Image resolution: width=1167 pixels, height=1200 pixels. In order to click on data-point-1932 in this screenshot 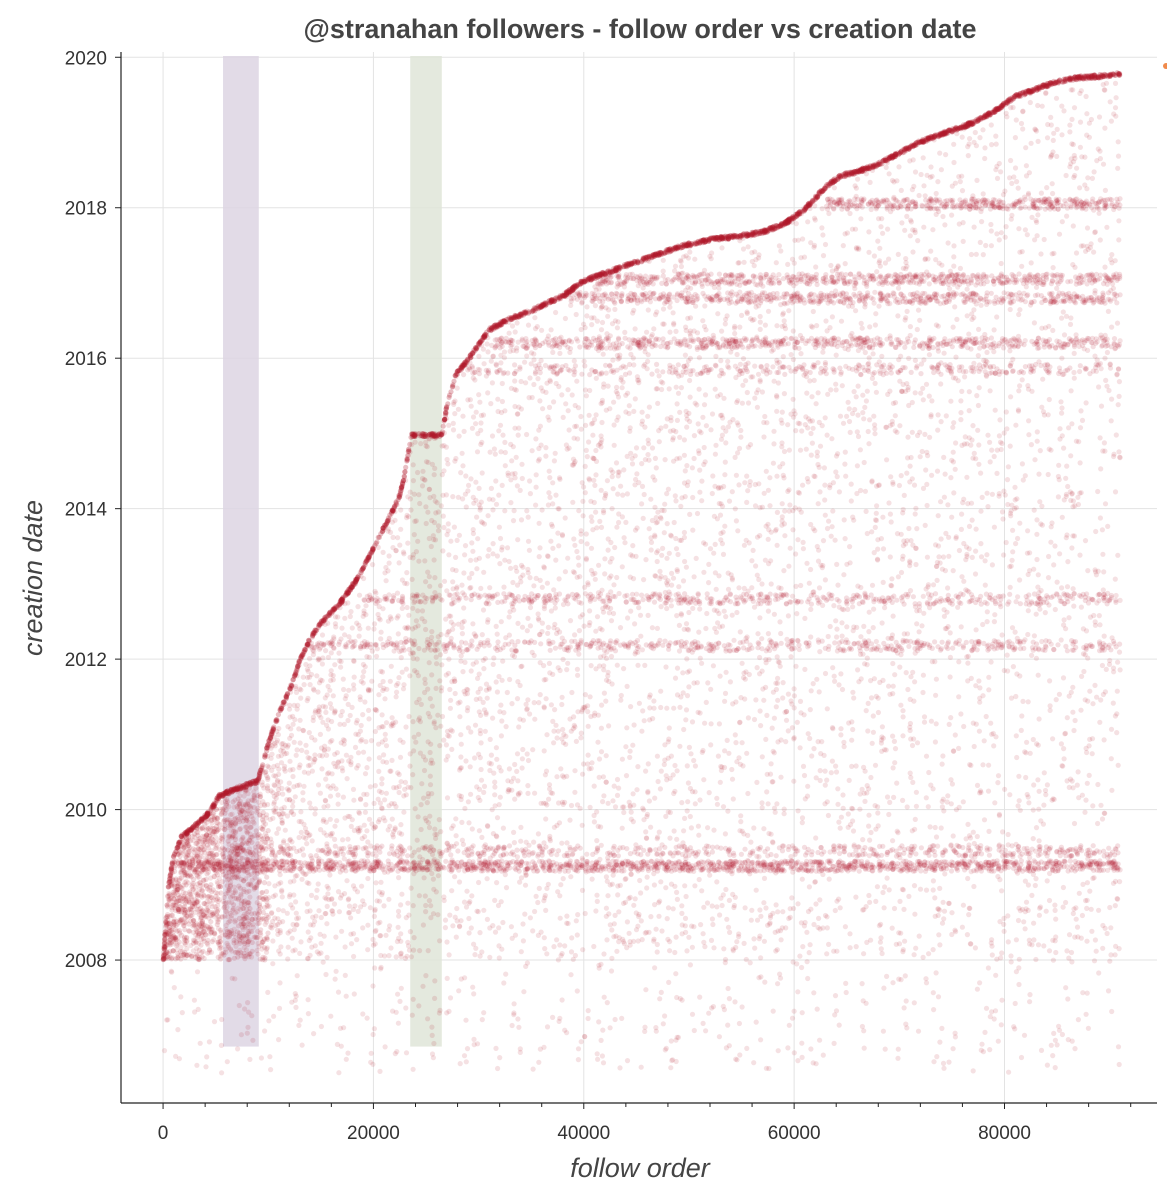, I will do `click(632, 458)`.